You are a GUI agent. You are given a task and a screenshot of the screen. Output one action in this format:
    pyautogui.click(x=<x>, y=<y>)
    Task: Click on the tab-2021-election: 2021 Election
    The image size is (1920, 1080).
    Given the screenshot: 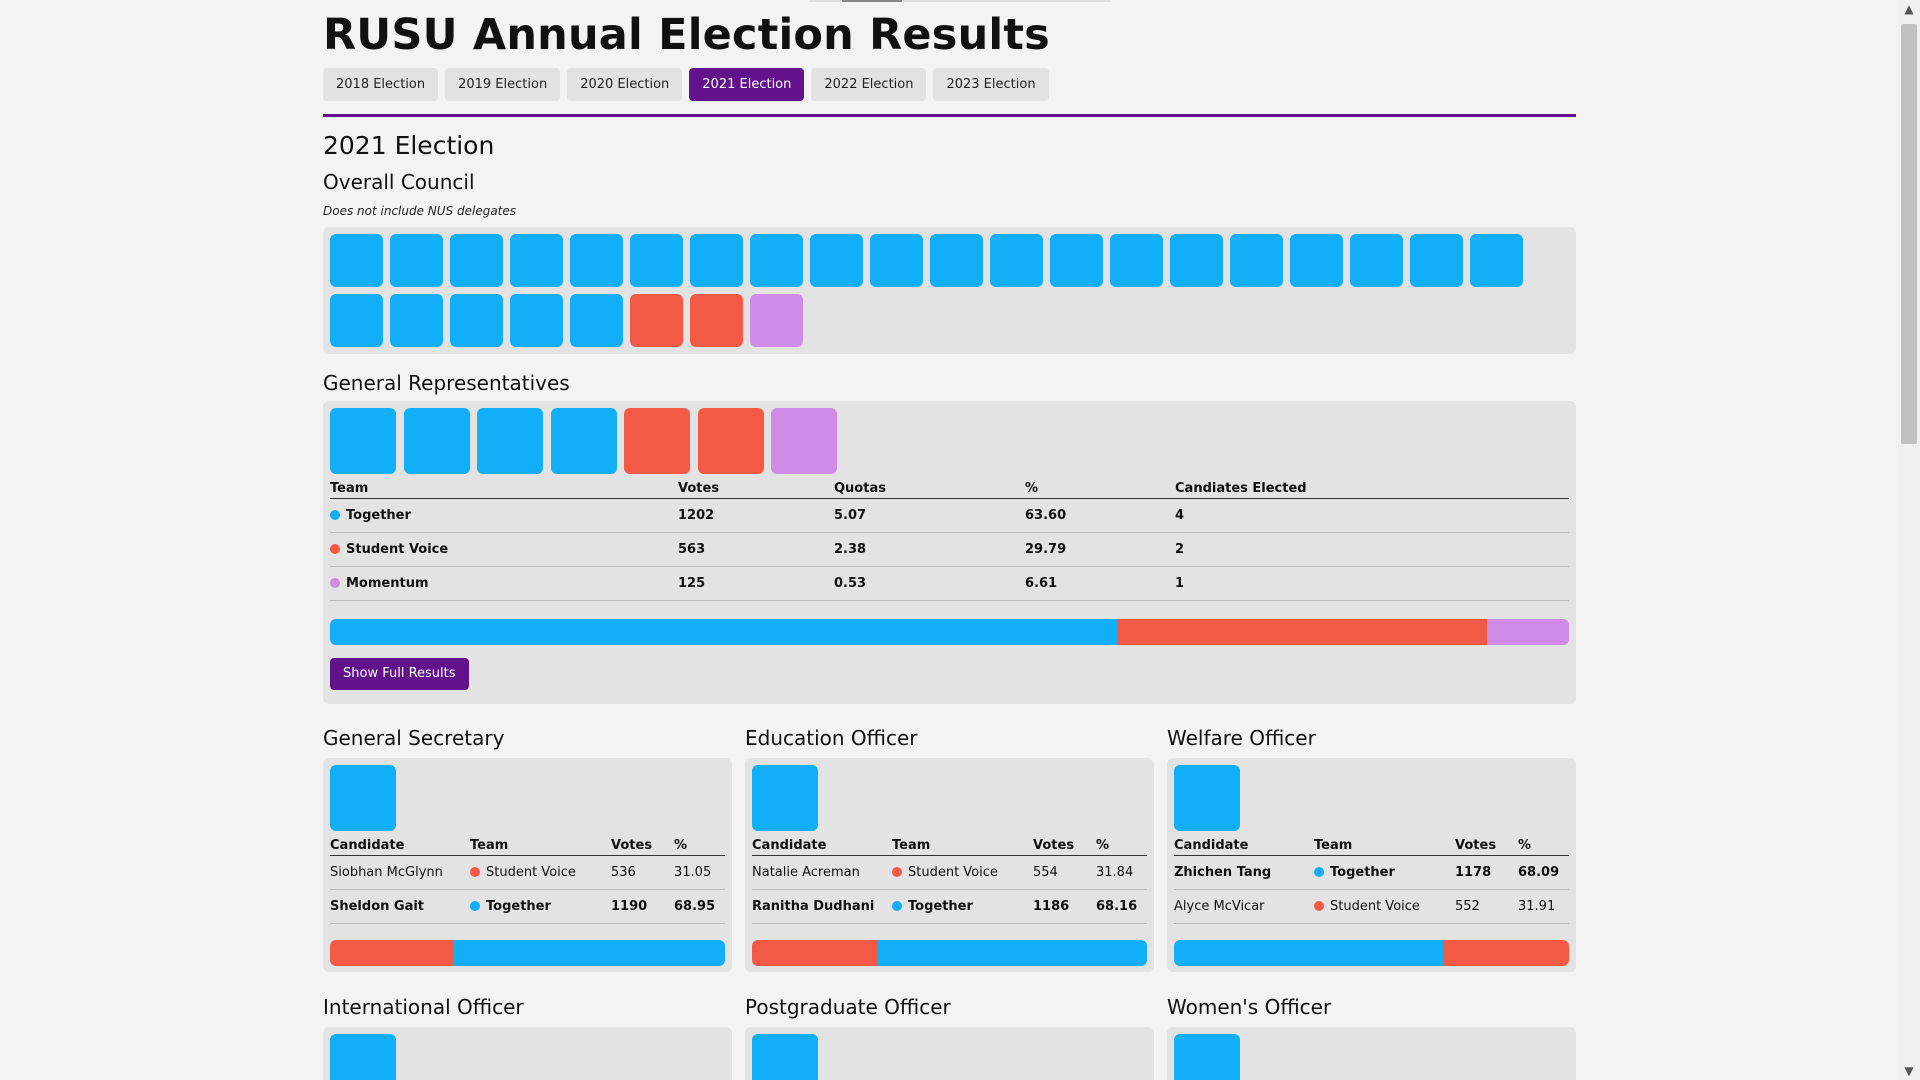 What is the action you would take?
    pyautogui.click(x=747, y=84)
    